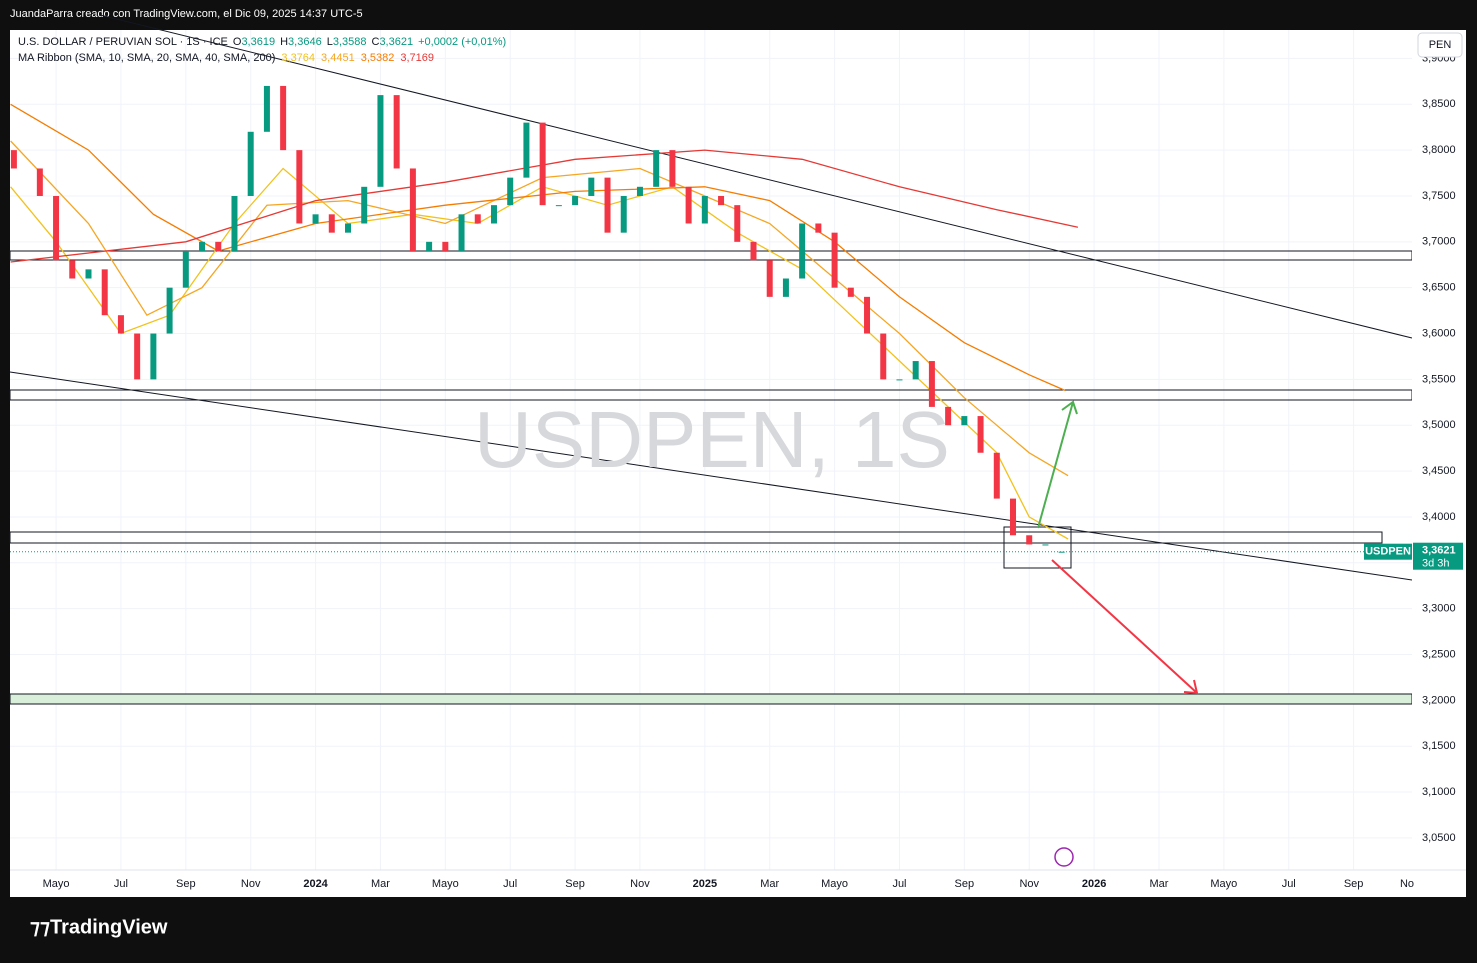 Image resolution: width=1477 pixels, height=963 pixels. Describe the element at coordinates (315, 884) in the screenshot. I see `x-tick-label: 2024` at that location.